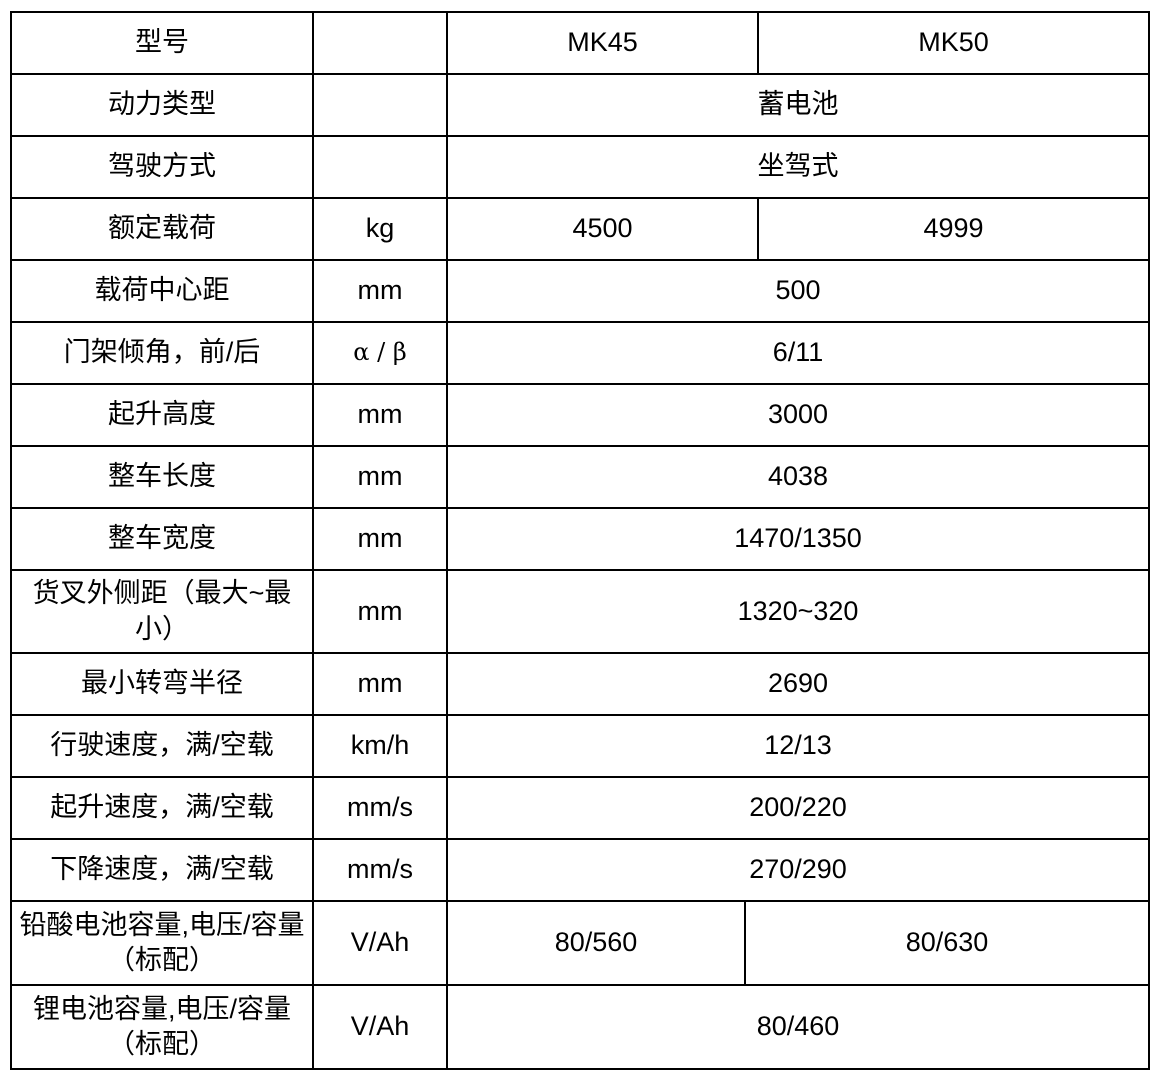 The width and height of the screenshot is (1159, 1087). I want to click on row-label: 起升速度，满/空载, so click(162, 808).